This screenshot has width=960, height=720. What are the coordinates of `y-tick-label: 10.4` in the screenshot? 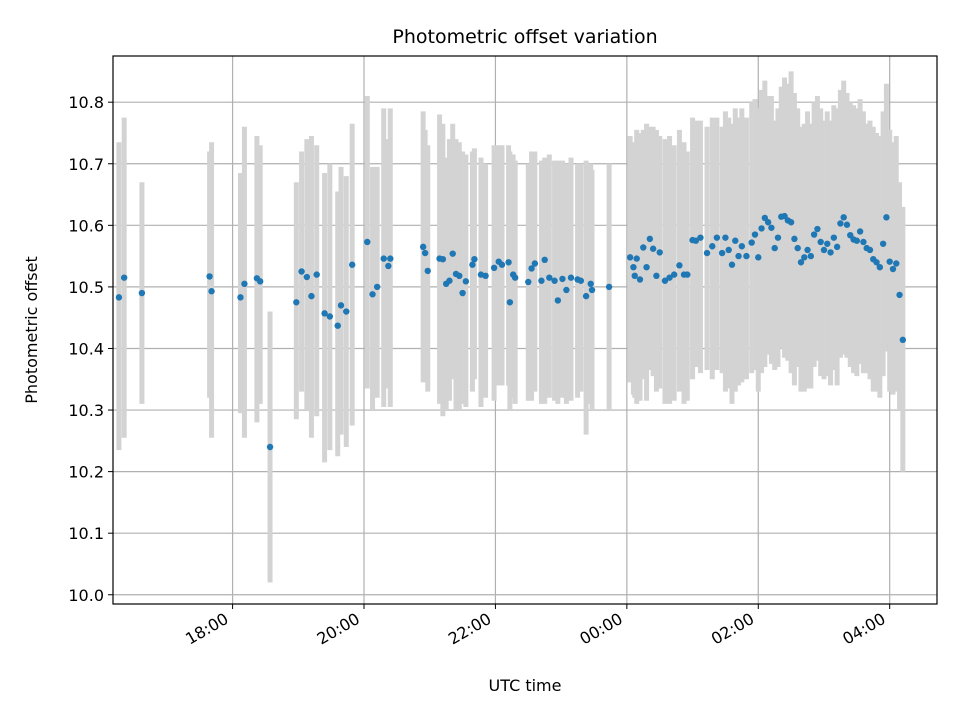 It's located at (86, 348).